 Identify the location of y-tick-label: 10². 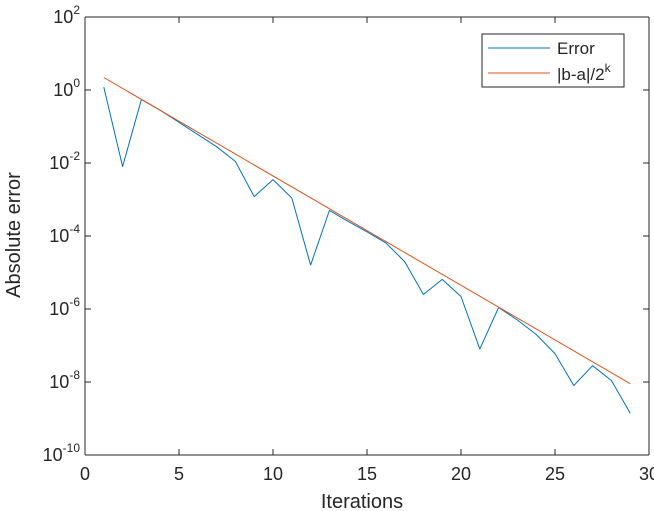
(66, 15).